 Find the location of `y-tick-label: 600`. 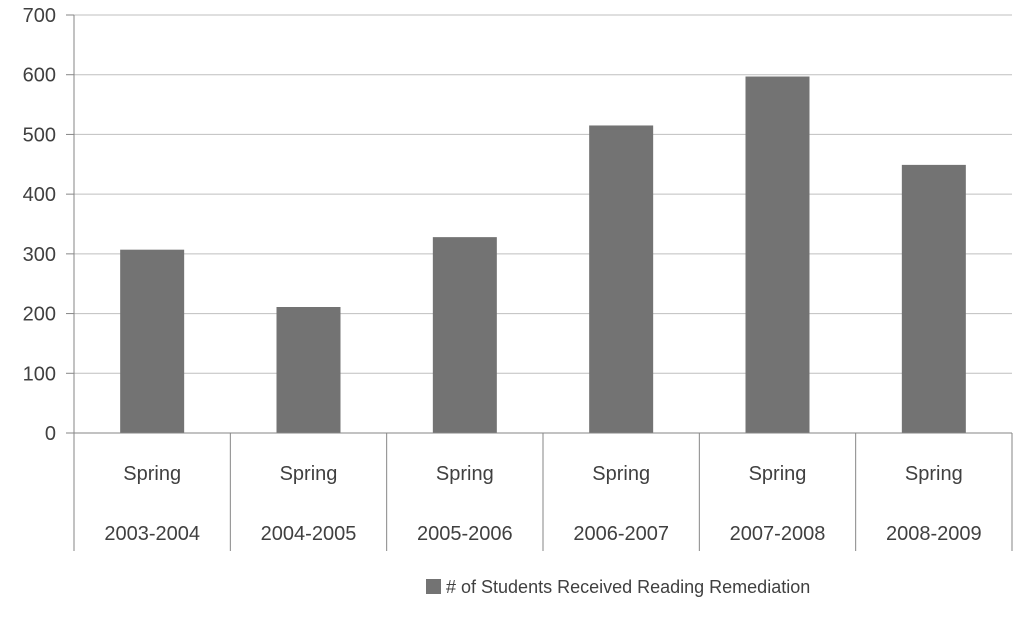

y-tick-label: 600 is located at coordinates (39, 76).